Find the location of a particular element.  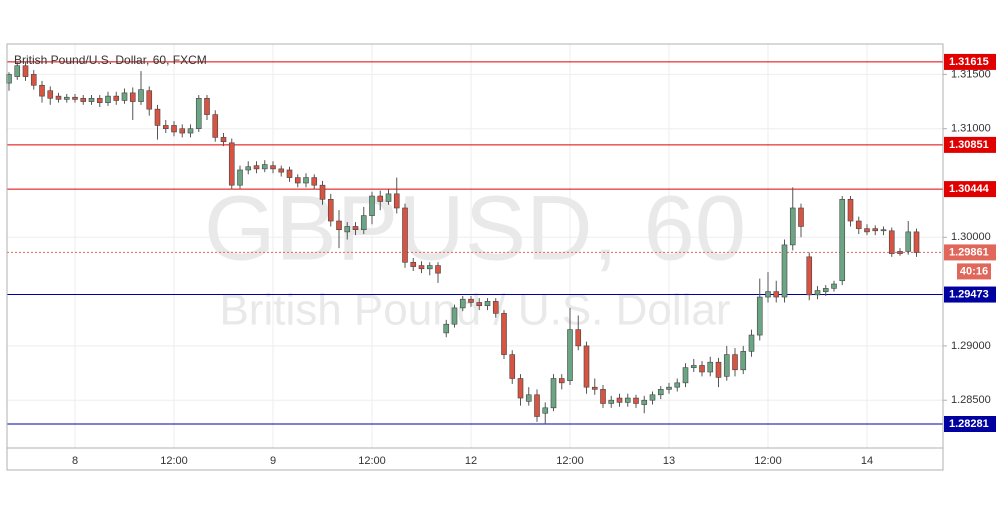

last-price-label: 1.29861 is located at coordinates (969, 252).